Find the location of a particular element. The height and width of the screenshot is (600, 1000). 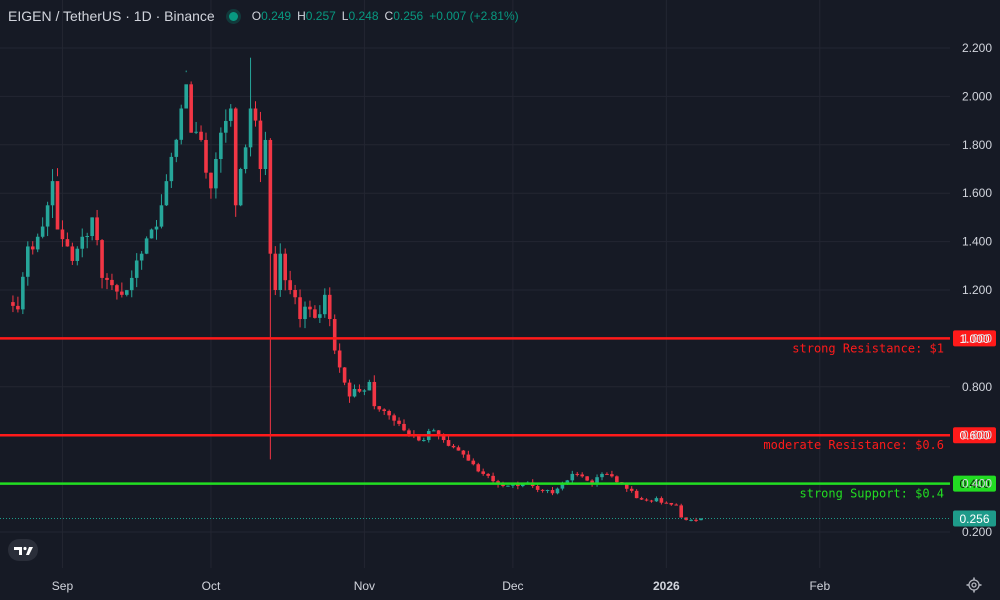

level-price-label: 1.000 is located at coordinates (974, 339).